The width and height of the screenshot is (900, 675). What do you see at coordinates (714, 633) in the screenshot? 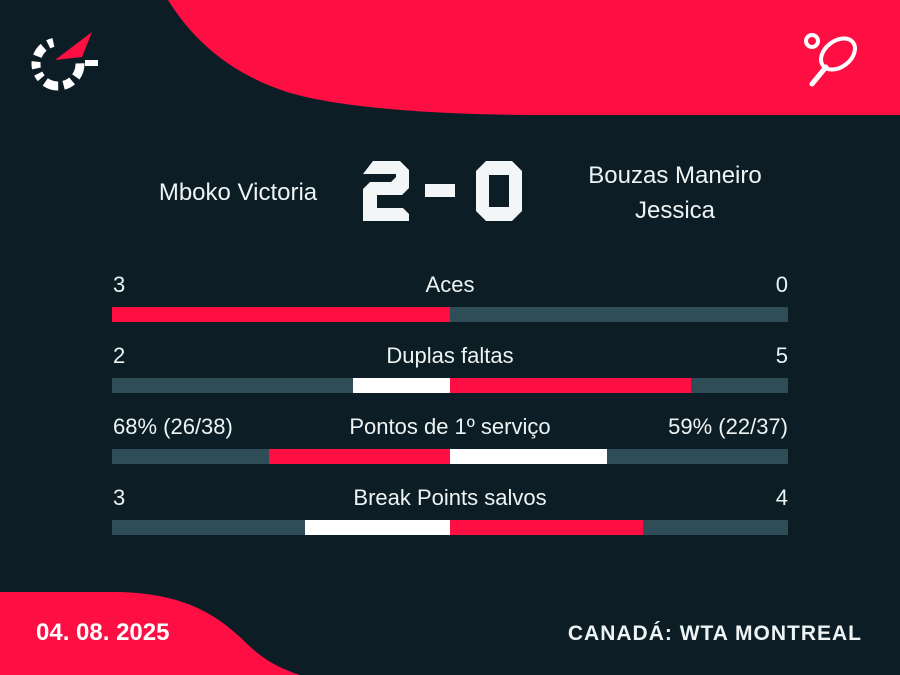
I see `tournament-name: CANADÁ: WTA MONTREAL` at bounding box center [714, 633].